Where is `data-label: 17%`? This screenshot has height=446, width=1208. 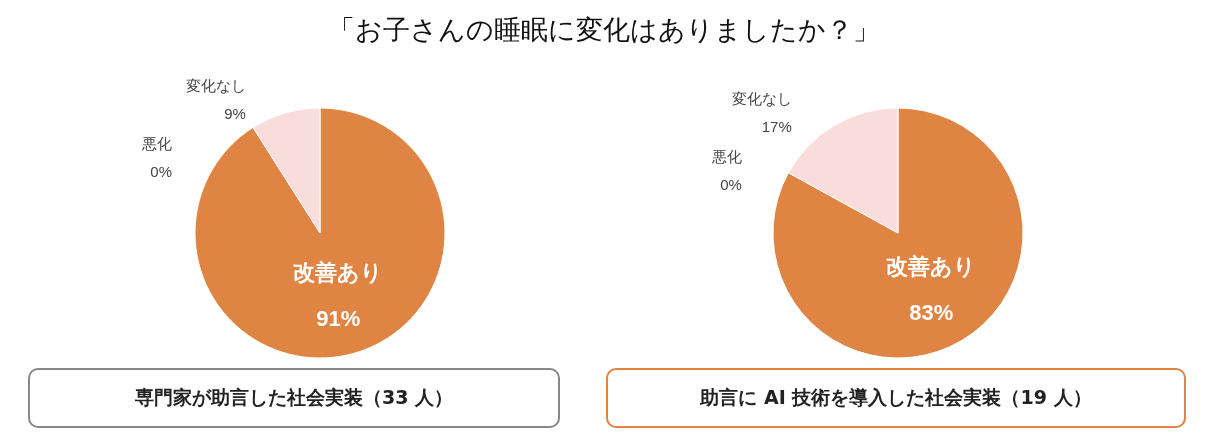
data-label: 17% is located at coordinates (776, 126).